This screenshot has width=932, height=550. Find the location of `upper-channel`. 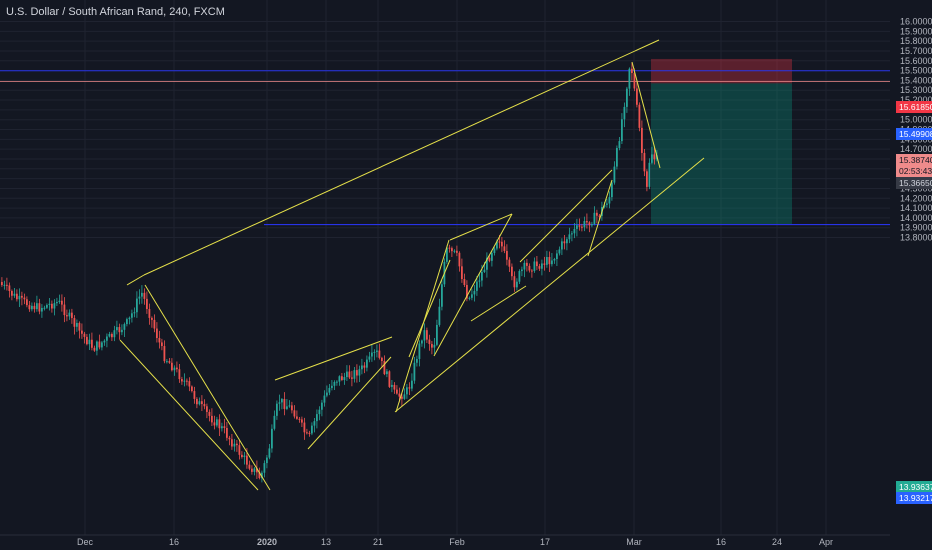

upper-channel is located at coordinates (566, 216).